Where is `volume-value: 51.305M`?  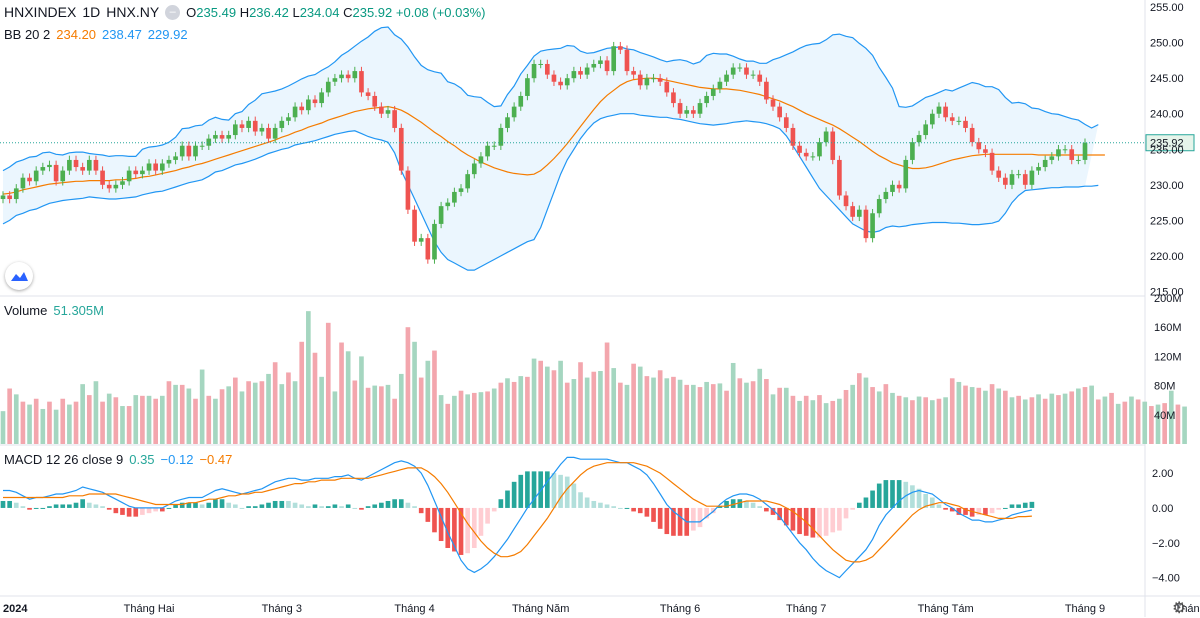
volume-value: 51.305M is located at coordinates (78, 310).